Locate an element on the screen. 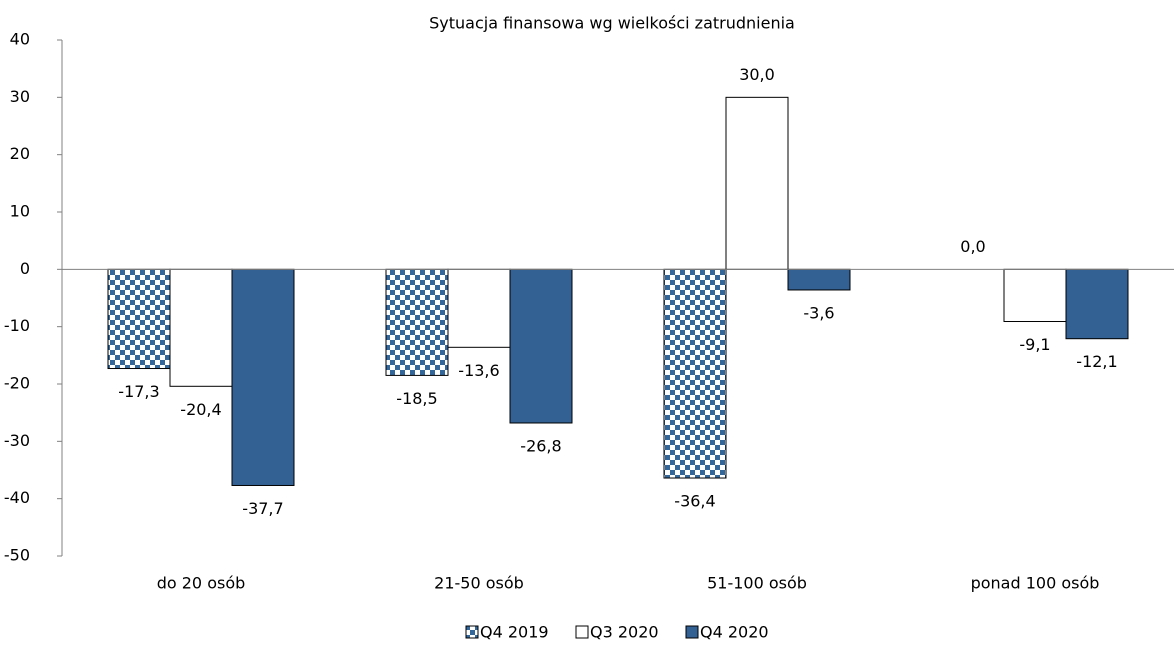  x-tick-label: 21-50 osób is located at coordinates (479, 583).